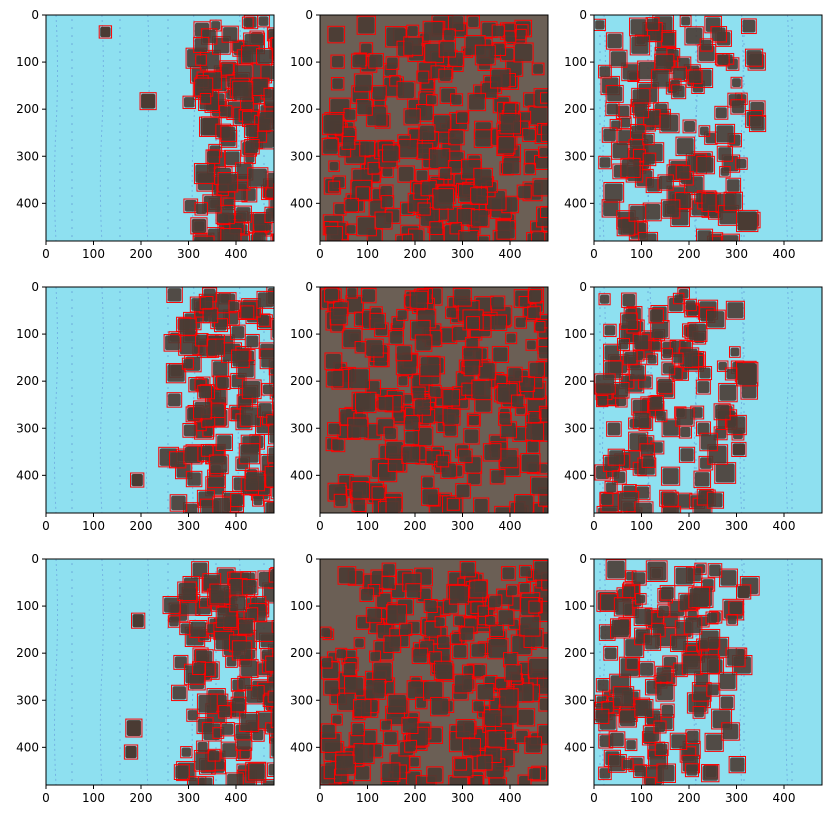 This screenshot has width=829, height=818. Describe the element at coordinates (575, 381) in the screenshot. I see `y-tick-label: 200` at that location.